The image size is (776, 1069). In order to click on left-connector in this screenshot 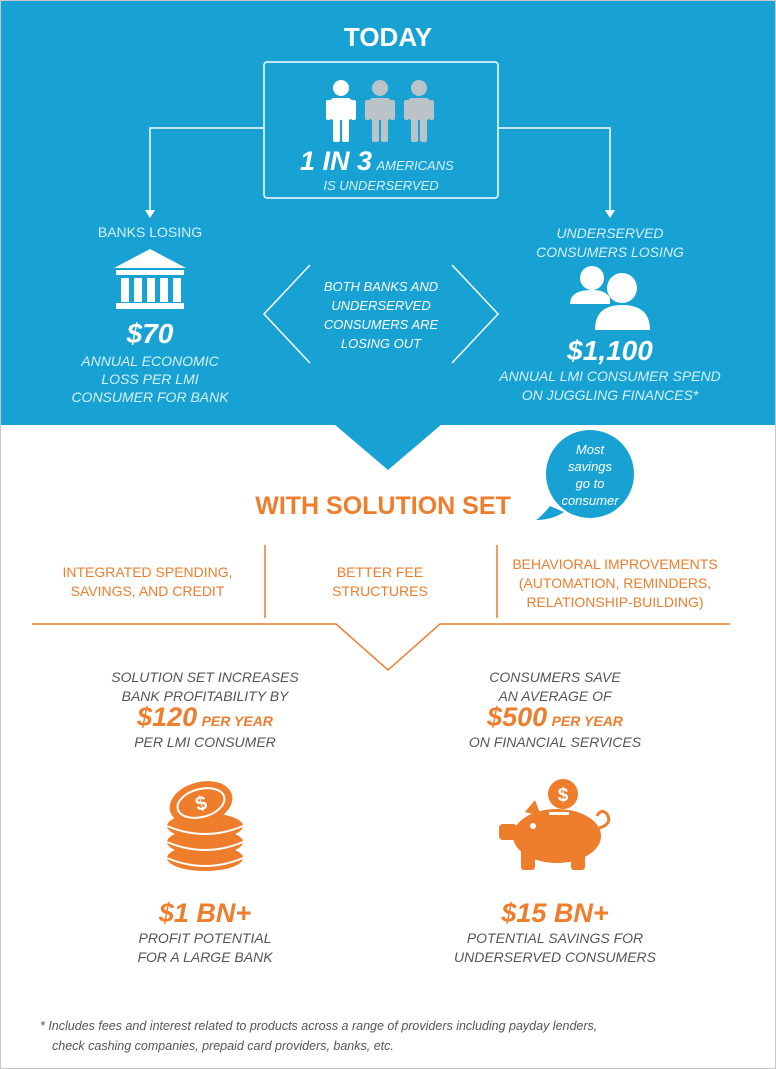, I will do `click(206, 169)`.